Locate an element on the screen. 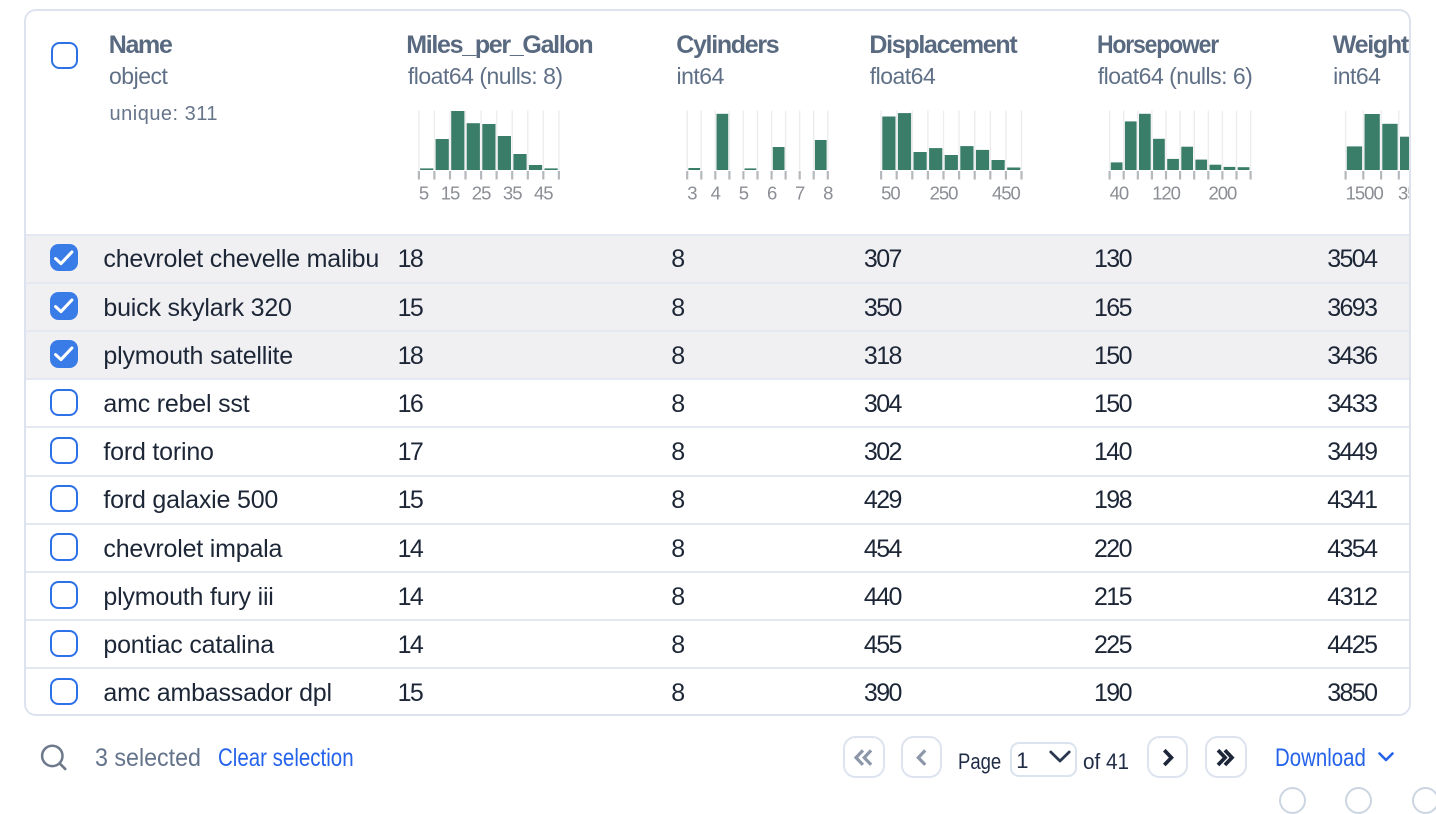 Image resolution: width=1436 pixels, height=814 pixels. svg-text: 8 is located at coordinates (828, 192).